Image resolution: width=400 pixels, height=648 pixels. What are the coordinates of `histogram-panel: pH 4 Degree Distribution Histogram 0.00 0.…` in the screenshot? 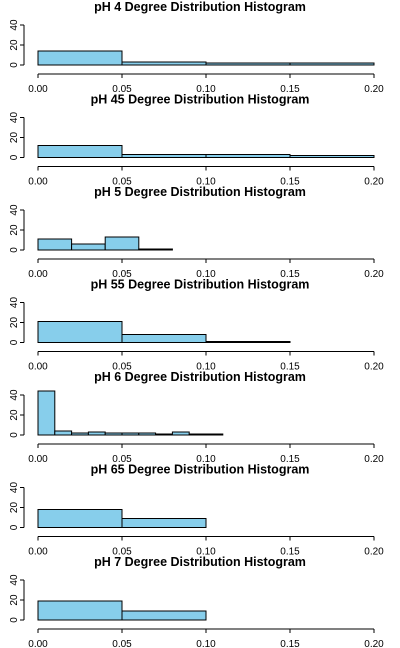 It's located at (196, 47).